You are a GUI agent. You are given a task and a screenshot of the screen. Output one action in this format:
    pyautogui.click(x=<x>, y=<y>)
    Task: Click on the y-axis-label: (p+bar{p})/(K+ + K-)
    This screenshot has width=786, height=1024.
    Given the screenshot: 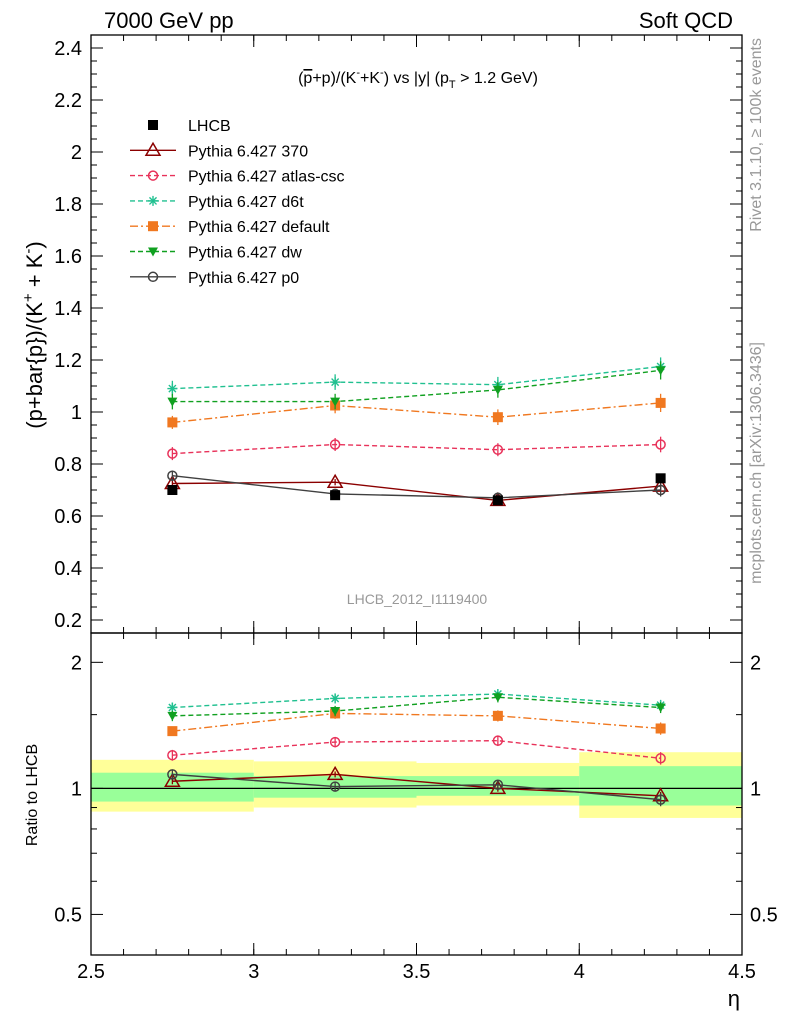 What is the action you would take?
    pyautogui.click(x=33, y=334)
    